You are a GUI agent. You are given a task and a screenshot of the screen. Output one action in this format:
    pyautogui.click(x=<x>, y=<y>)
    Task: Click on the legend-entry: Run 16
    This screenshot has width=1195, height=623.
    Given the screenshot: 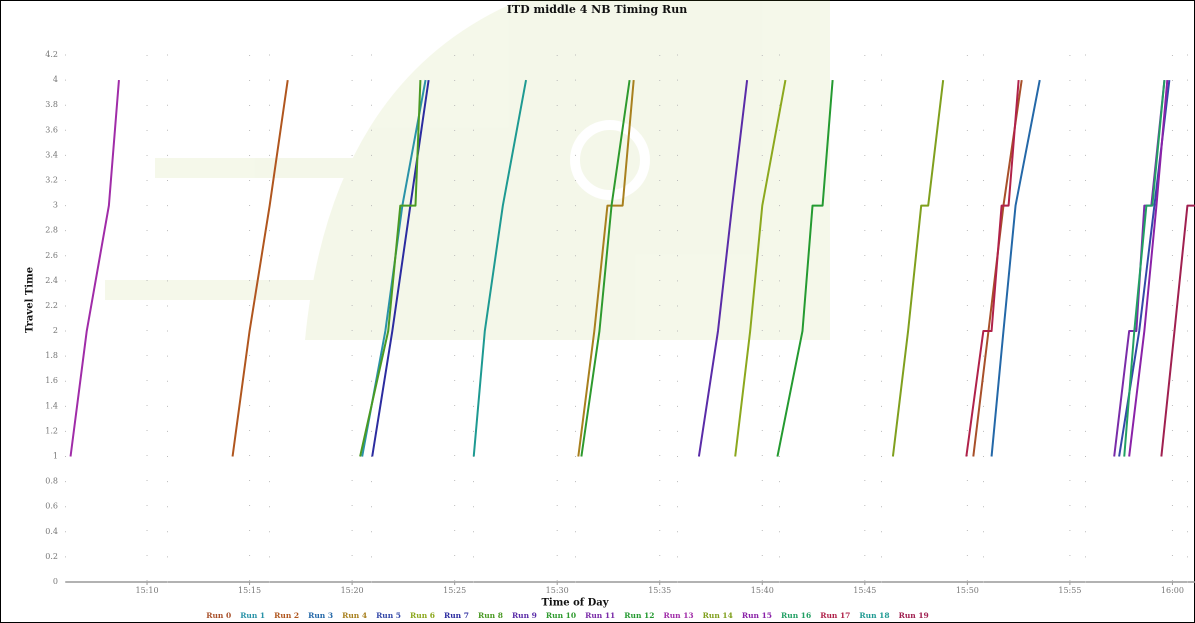 What is the action you would take?
    pyautogui.click(x=796, y=615)
    